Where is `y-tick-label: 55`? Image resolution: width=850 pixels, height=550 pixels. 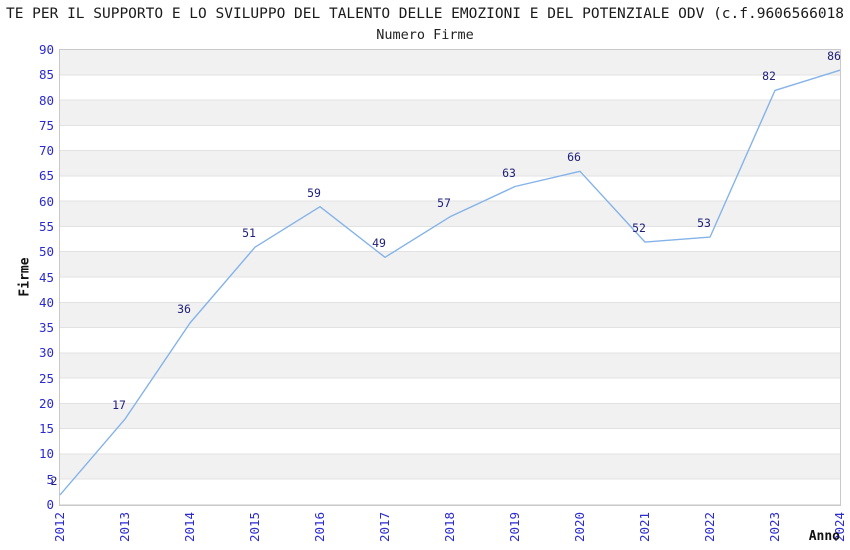
y-tick-label: 55 is located at coordinates (46, 226).